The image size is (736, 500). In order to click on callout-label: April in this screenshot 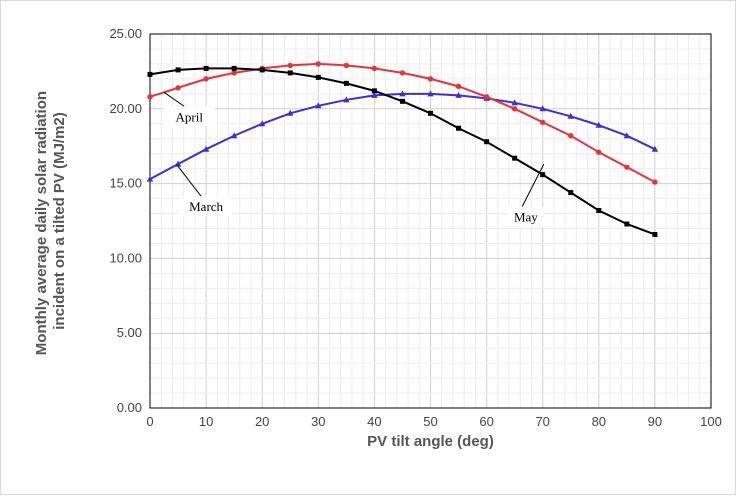, I will do `click(190, 116)`.